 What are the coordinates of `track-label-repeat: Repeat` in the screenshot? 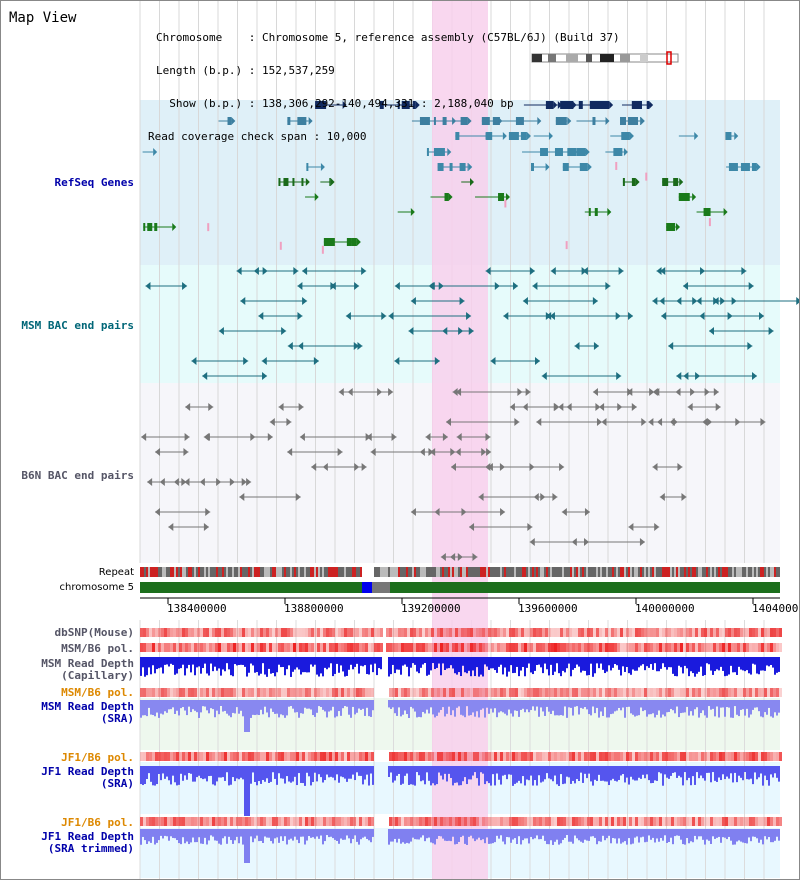 It's located at (116, 572).